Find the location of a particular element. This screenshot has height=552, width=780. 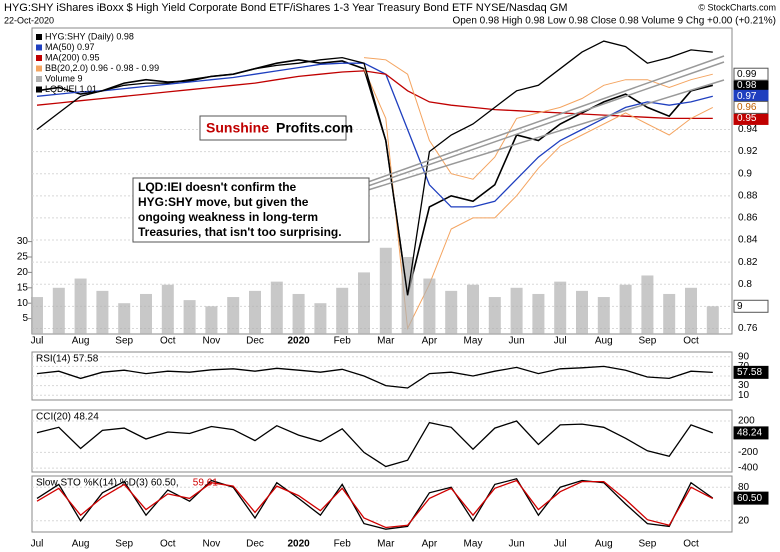

legend-label: Volume 9 is located at coordinates (64, 78).